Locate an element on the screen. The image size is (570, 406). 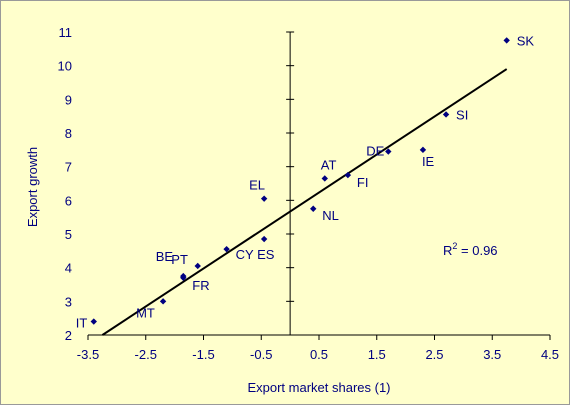
y-tick-label: 7 is located at coordinates (68, 167).